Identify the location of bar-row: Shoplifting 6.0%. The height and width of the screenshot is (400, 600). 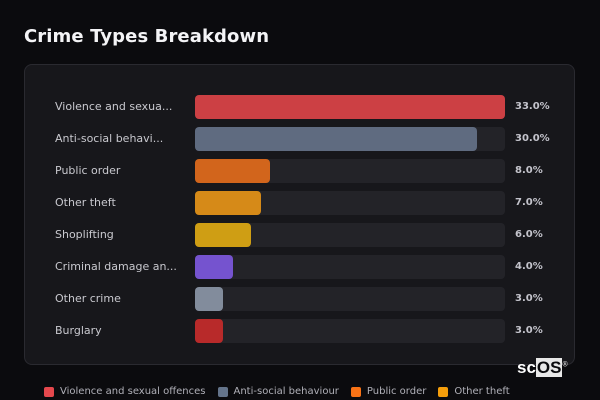
(299, 235).